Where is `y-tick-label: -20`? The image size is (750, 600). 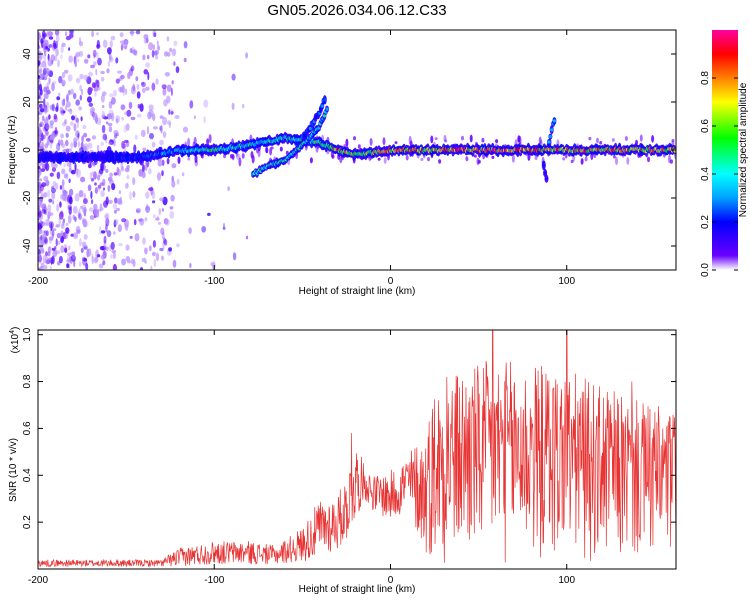 y-tick-label: -20 is located at coordinates (27, 197).